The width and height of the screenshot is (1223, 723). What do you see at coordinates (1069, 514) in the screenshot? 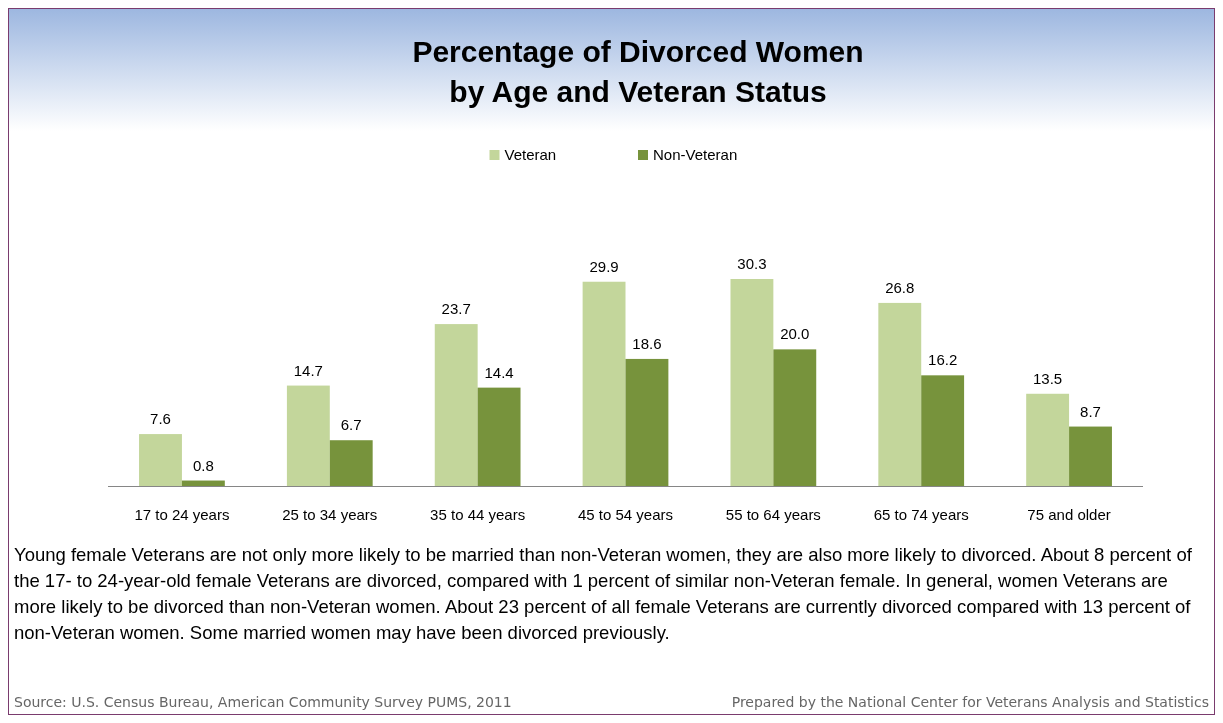
I see `x-tick-label: 75 and older` at bounding box center [1069, 514].